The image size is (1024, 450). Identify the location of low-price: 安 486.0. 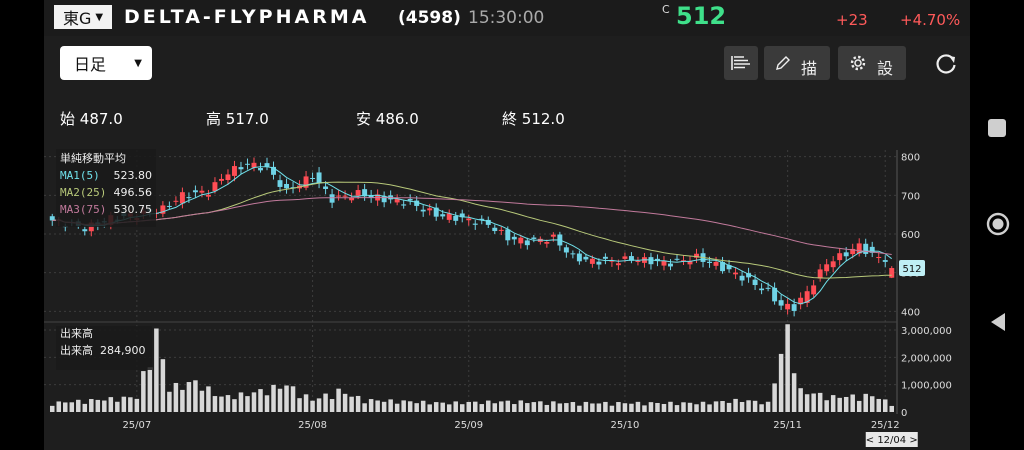
(387, 119).